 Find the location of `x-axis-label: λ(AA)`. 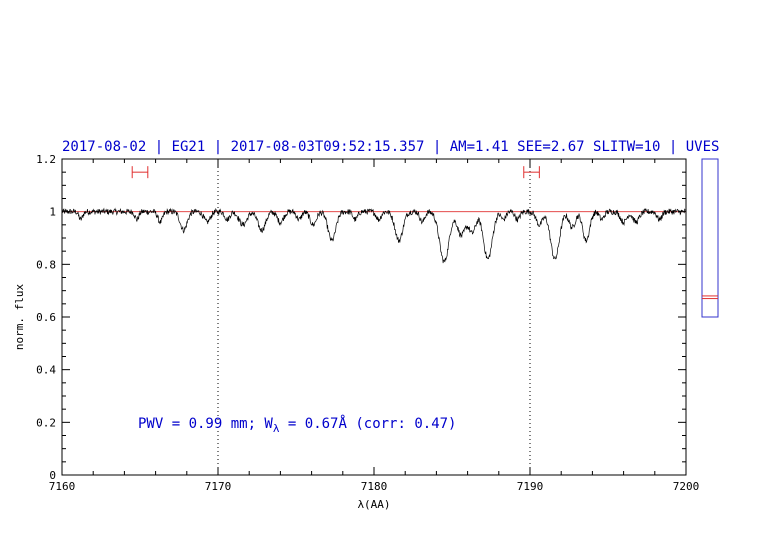

x-axis-label: λ(AA) is located at coordinates (373, 504).